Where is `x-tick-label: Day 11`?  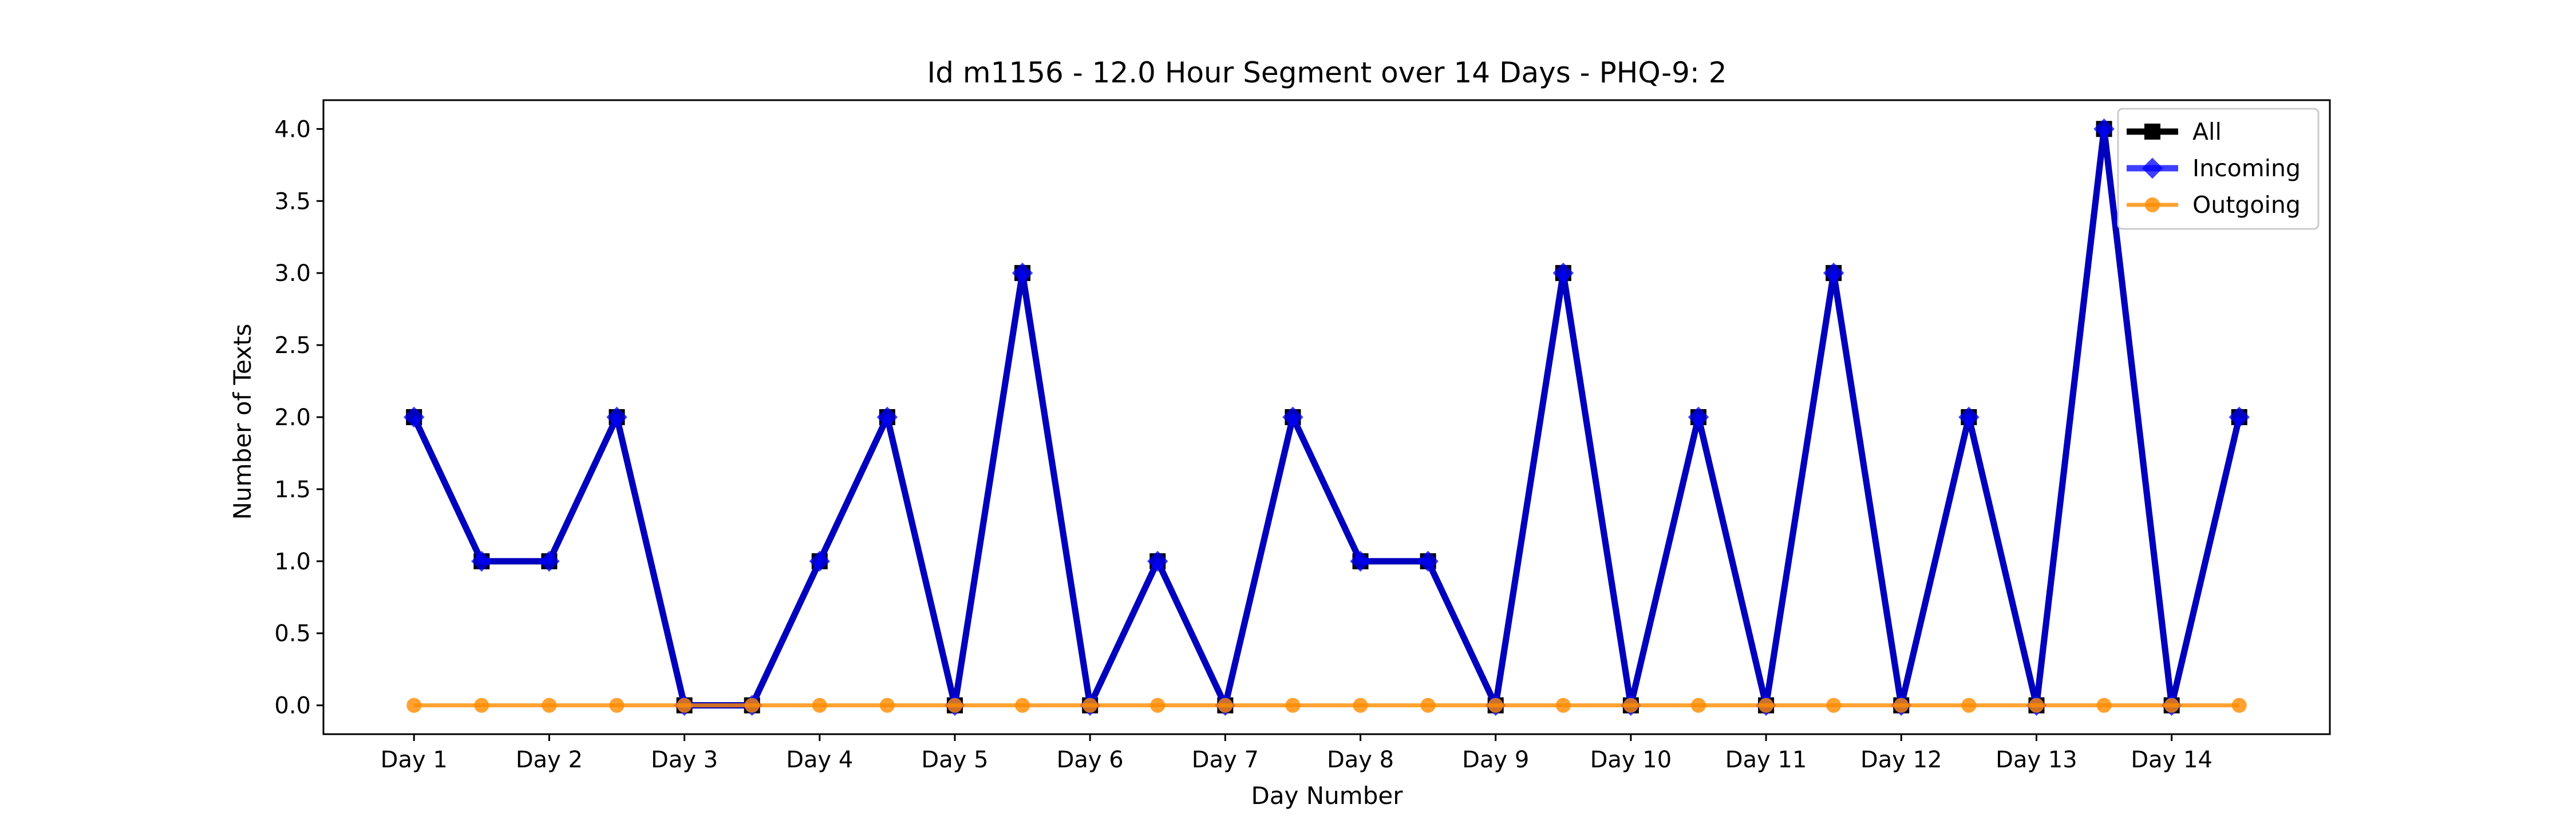 x-tick-label: Day 11 is located at coordinates (1766, 760).